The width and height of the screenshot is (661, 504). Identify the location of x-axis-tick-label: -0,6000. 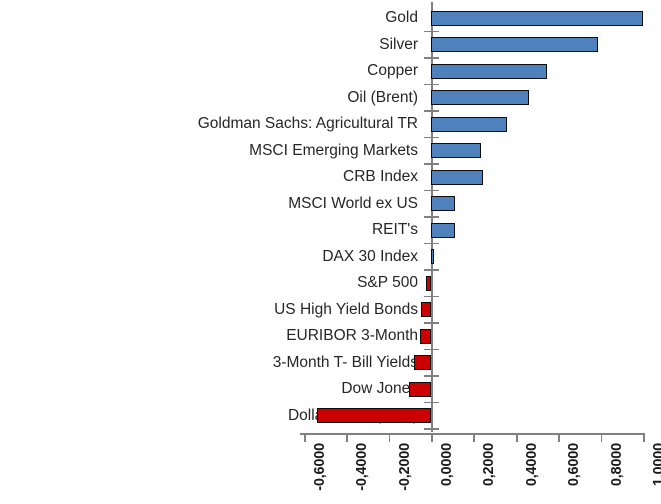
(319, 467).